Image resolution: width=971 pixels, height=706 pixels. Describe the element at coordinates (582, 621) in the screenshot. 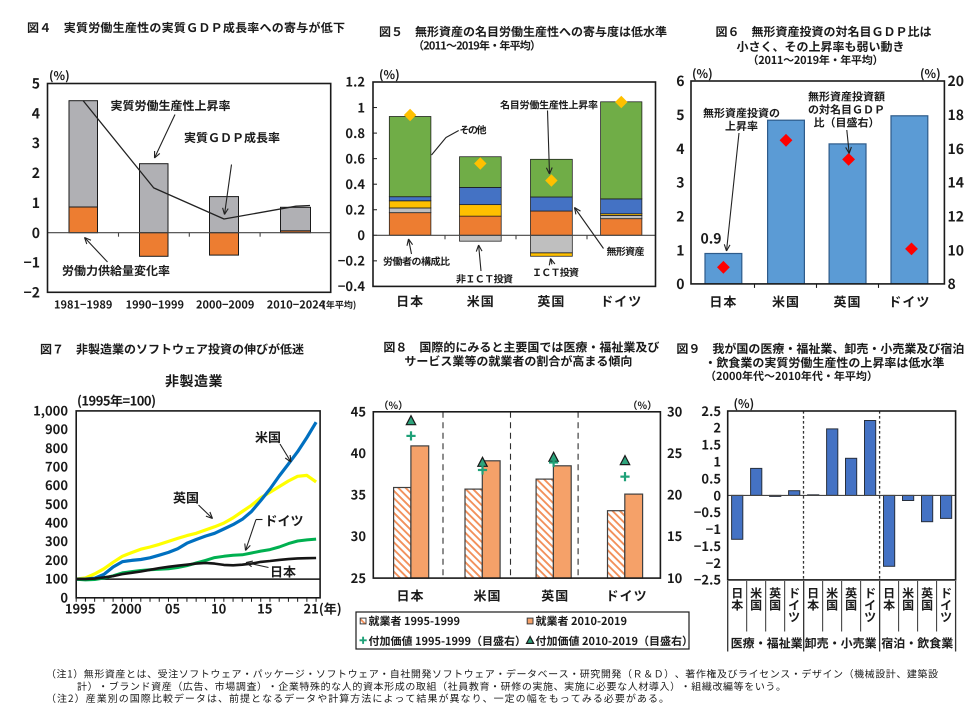

I see `svg-text: 就業者 2010-2019` at that location.